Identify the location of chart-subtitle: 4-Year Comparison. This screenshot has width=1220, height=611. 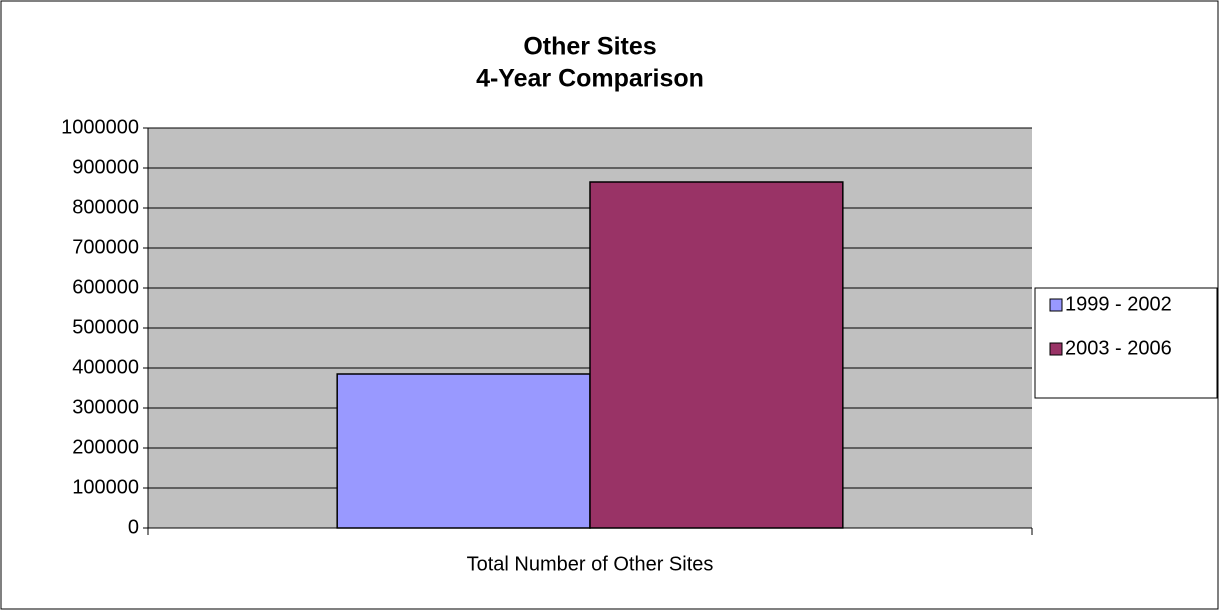
(590, 79).